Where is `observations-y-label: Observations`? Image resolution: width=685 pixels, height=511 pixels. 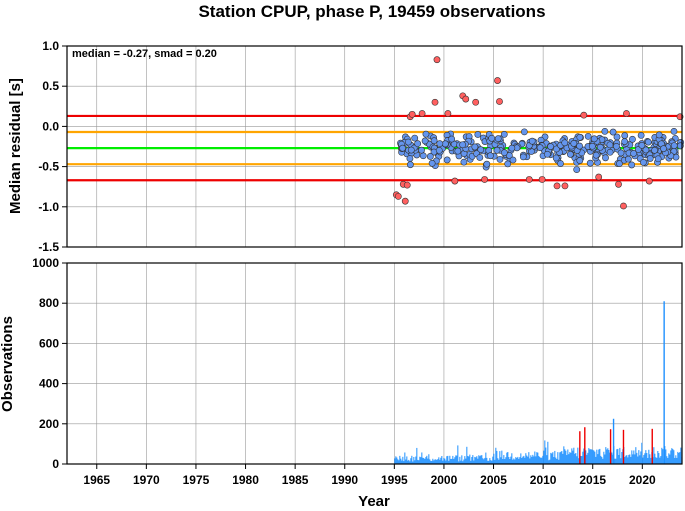 observations-y-label: Observations is located at coordinates (8, 364).